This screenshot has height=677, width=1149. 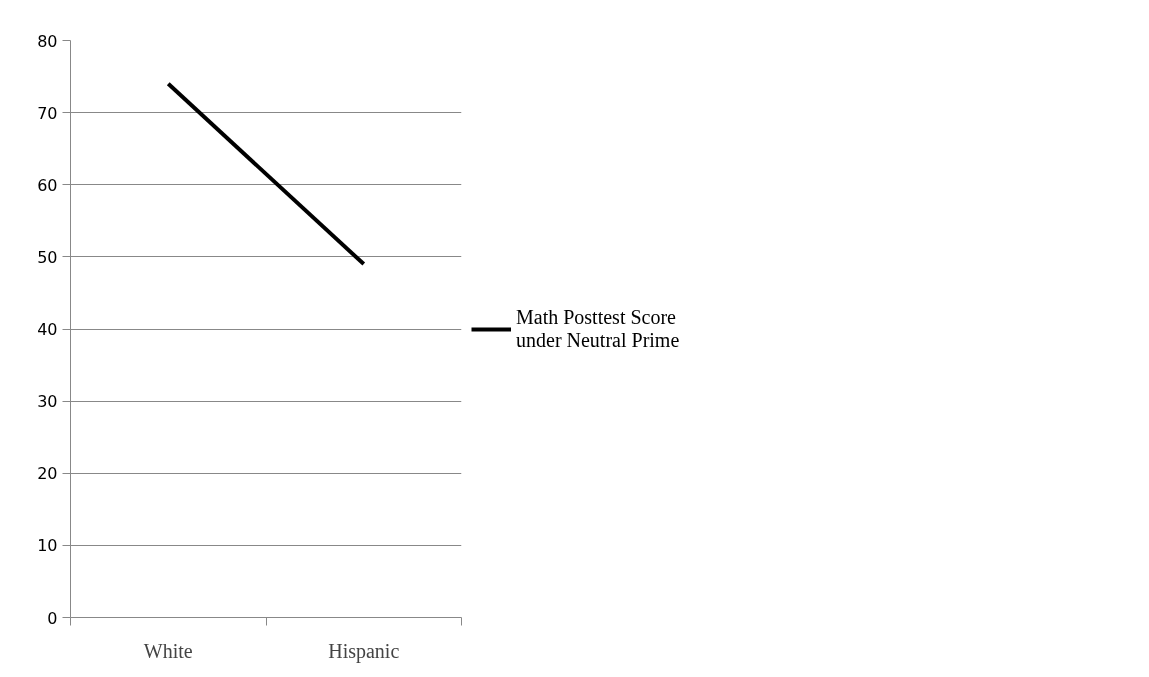 What do you see at coordinates (52, 618) in the screenshot?
I see `y-tick-label: 0` at bounding box center [52, 618].